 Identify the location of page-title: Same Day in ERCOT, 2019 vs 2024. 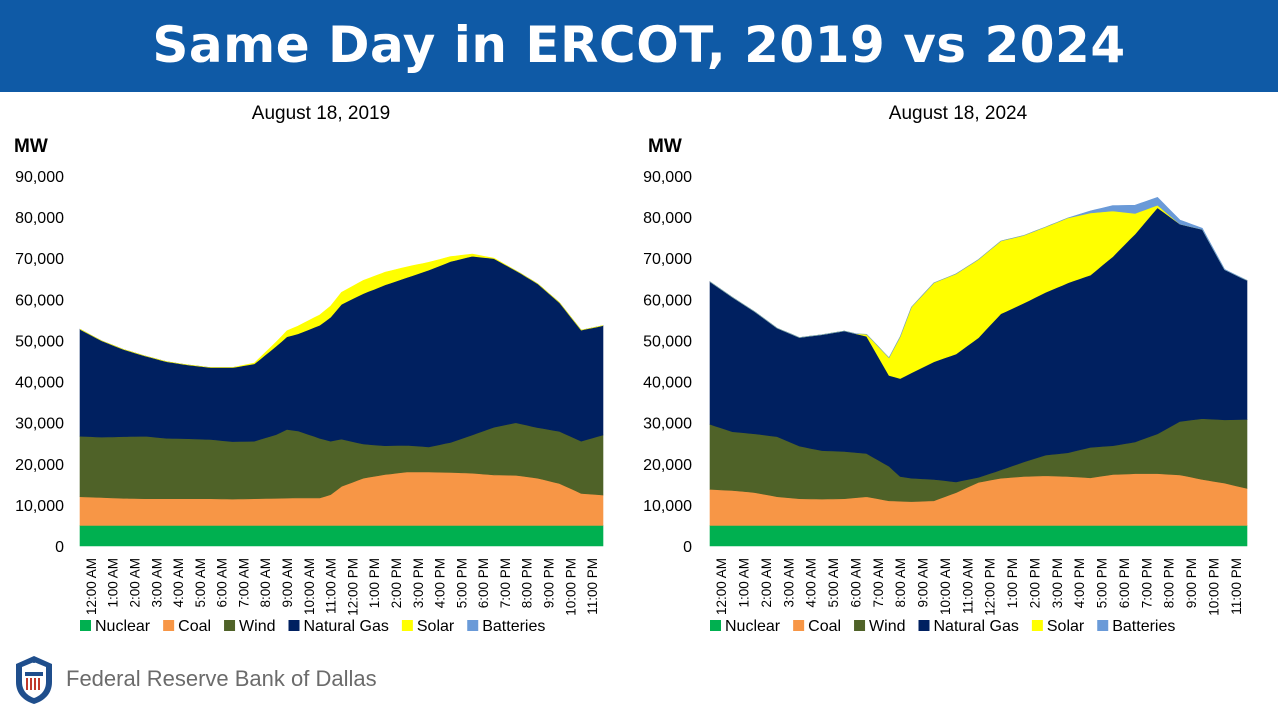
(639, 45).